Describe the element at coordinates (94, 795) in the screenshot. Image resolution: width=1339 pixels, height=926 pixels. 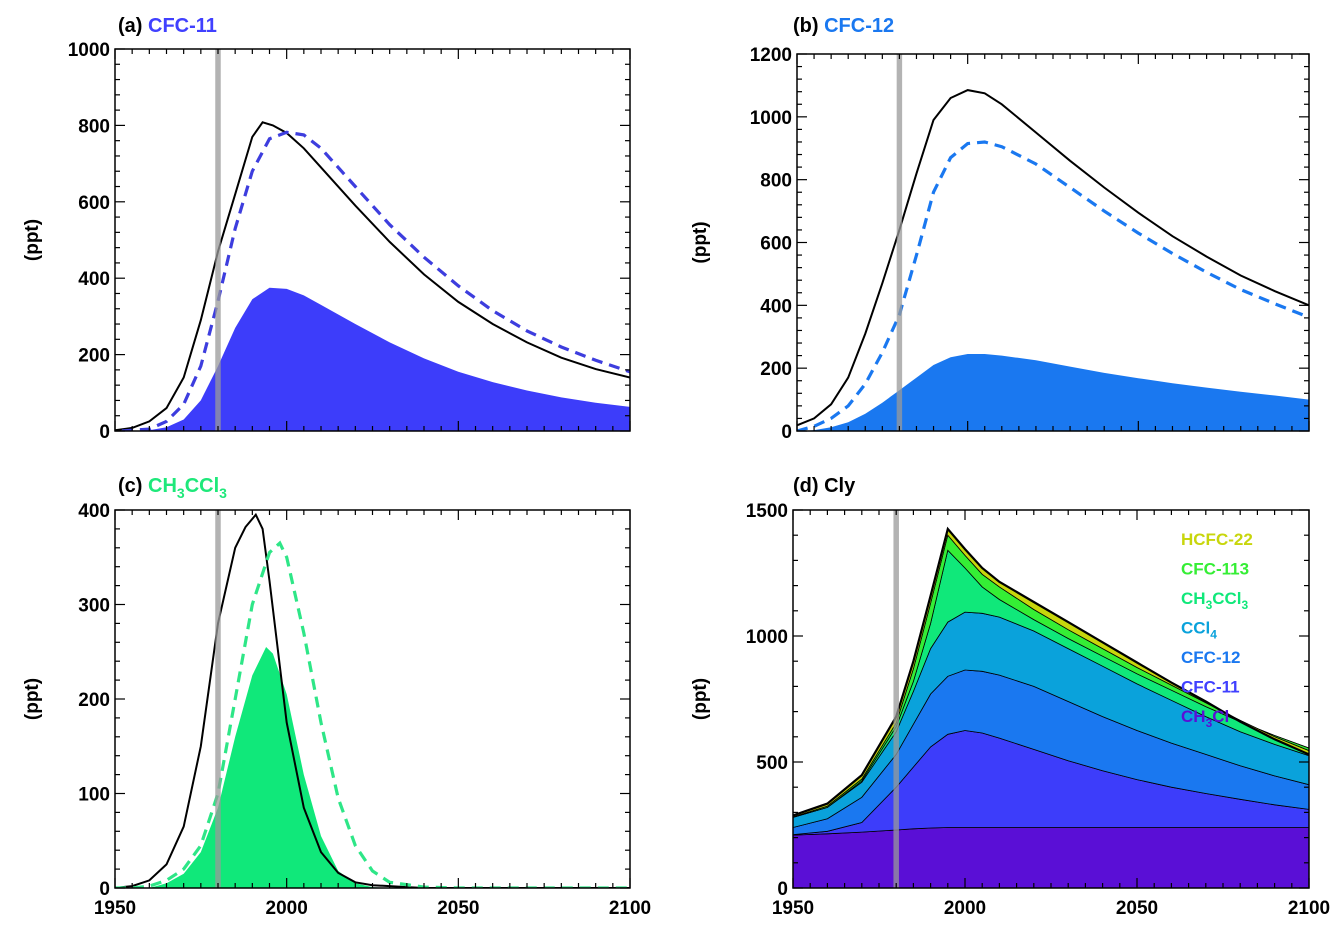
I see `y-tick-label: 100` at that location.